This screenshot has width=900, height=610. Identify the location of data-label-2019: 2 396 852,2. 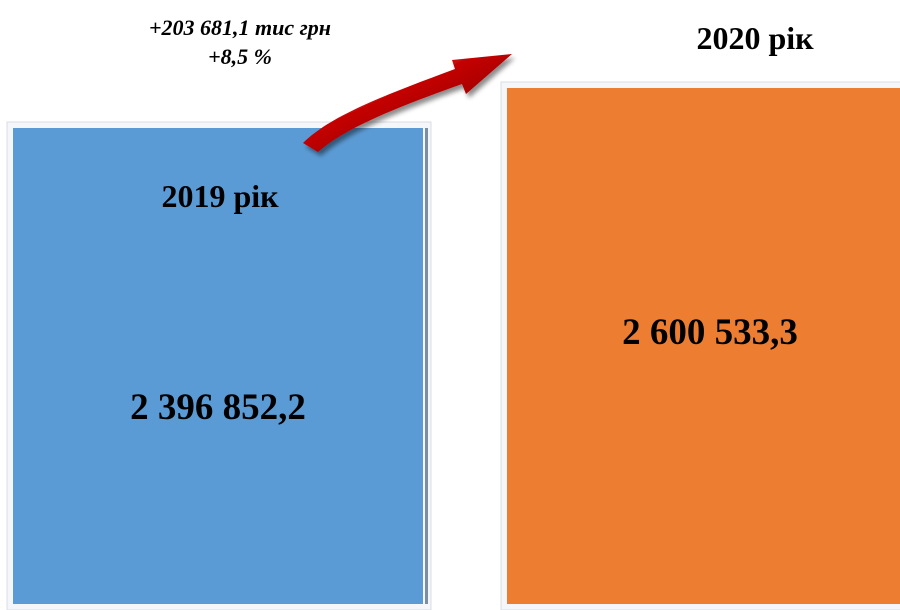
(218, 407).